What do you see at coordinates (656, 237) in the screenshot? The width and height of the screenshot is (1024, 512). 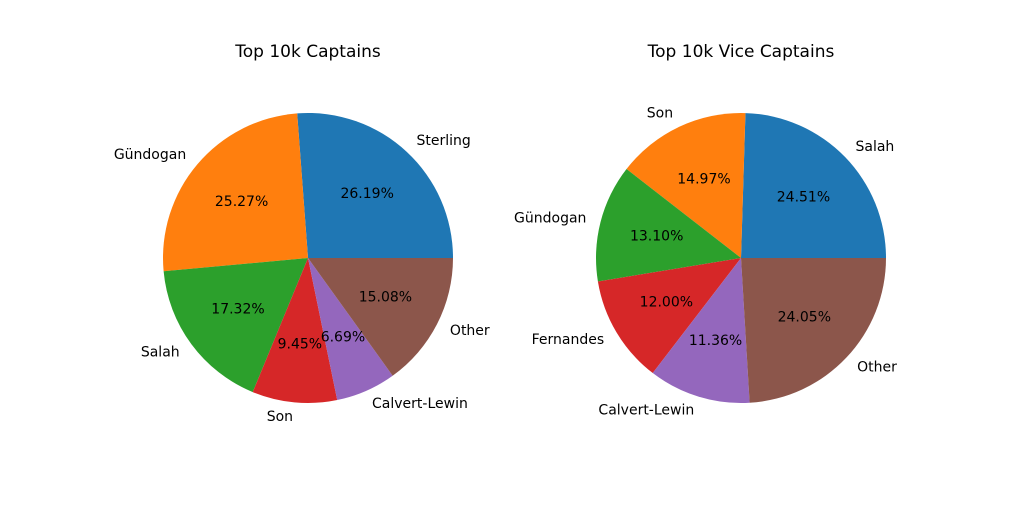 I see `percent-label-gundogan: 13.10%` at bounding box center [656, 237].